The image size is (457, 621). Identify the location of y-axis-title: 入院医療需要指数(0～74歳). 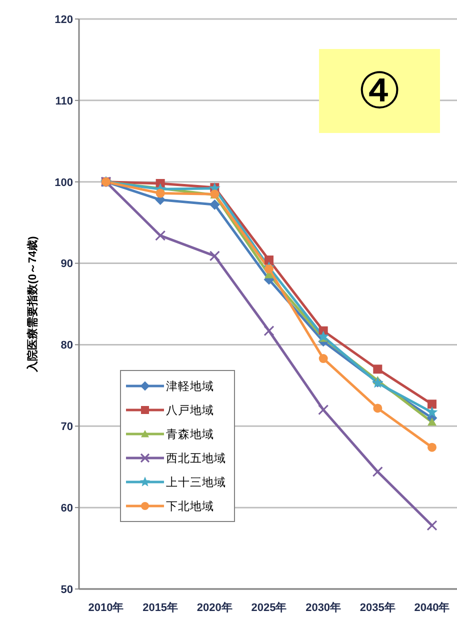
(32, 304).